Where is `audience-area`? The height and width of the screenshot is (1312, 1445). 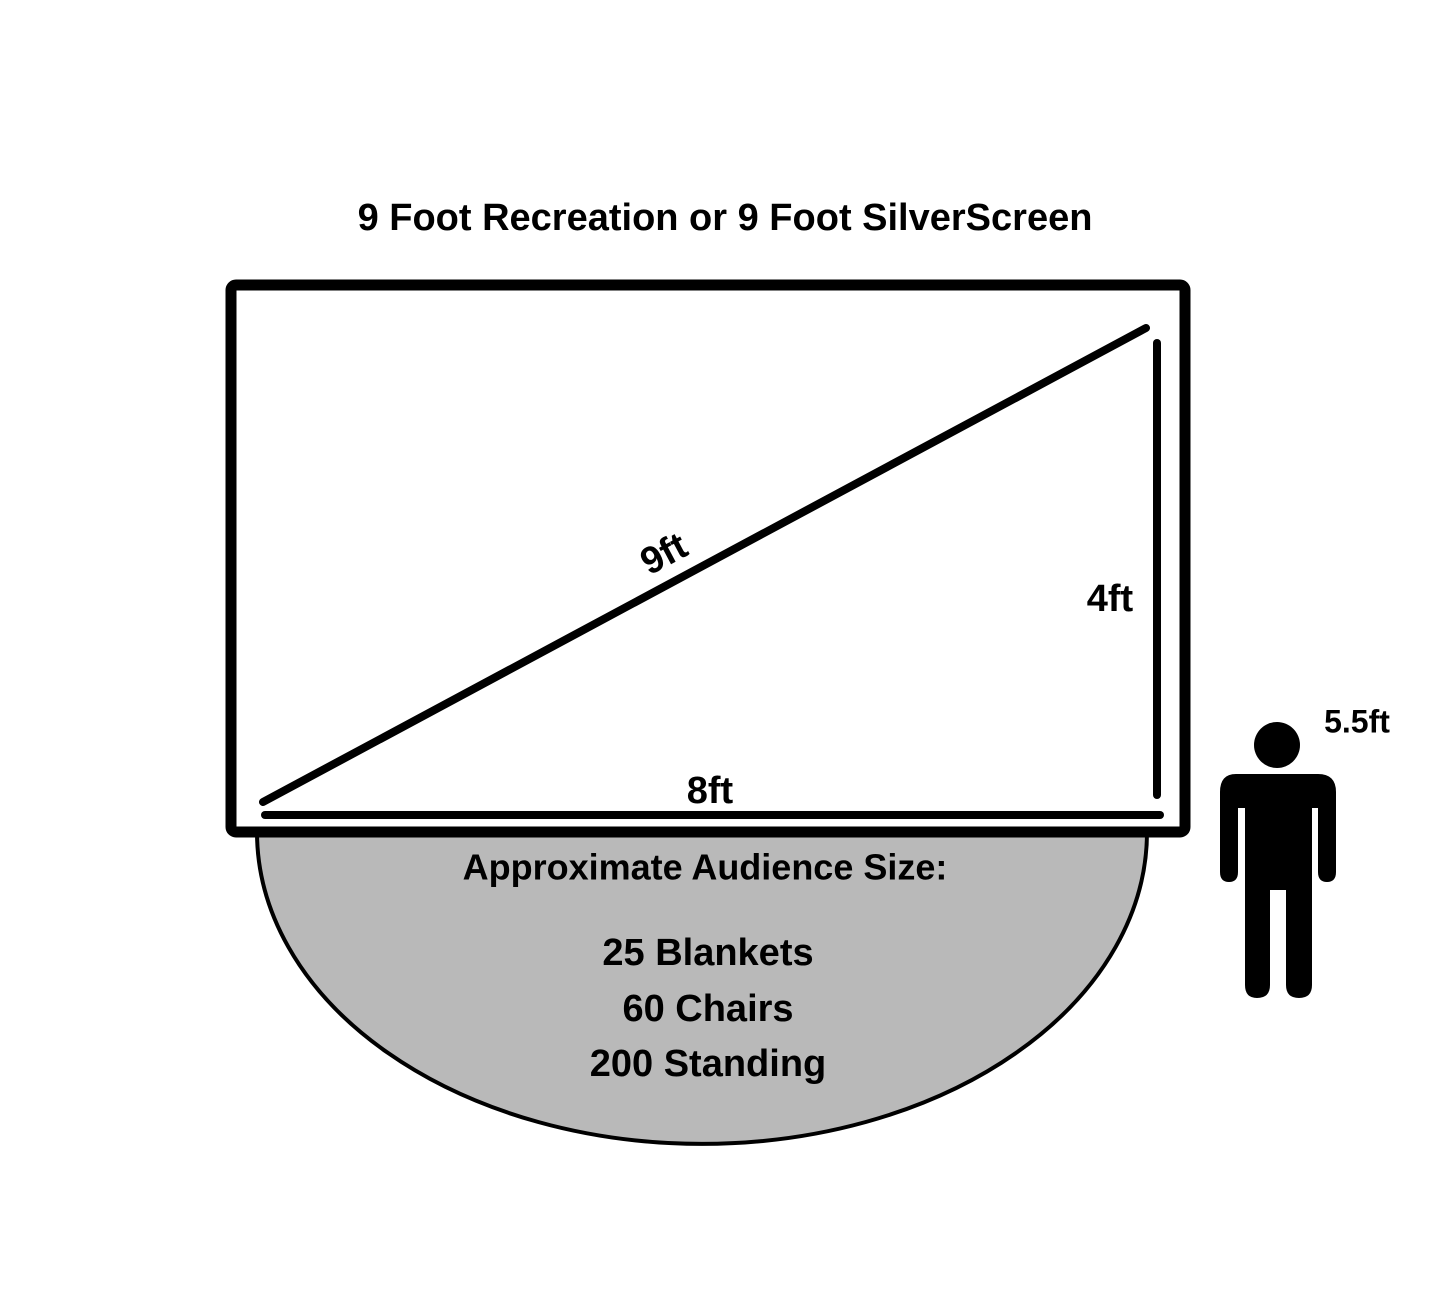 audience-area is located at coordinates (702, 988).